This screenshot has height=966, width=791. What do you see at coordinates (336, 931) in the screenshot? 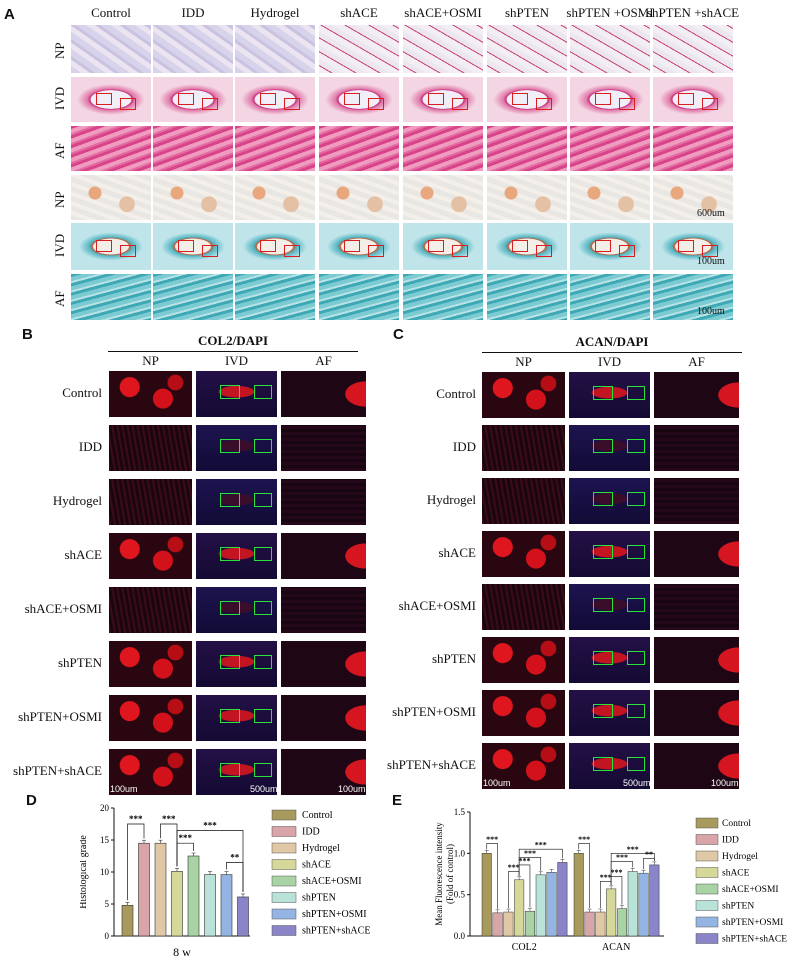
I see `legend-label: shPTEN+shACE` at bounding box center [336, 931].